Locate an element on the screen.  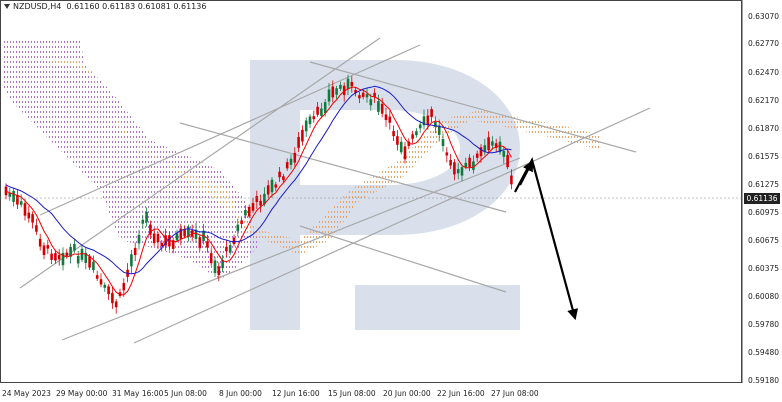
forecast-arrow-up is located at coordinates (526, 173).